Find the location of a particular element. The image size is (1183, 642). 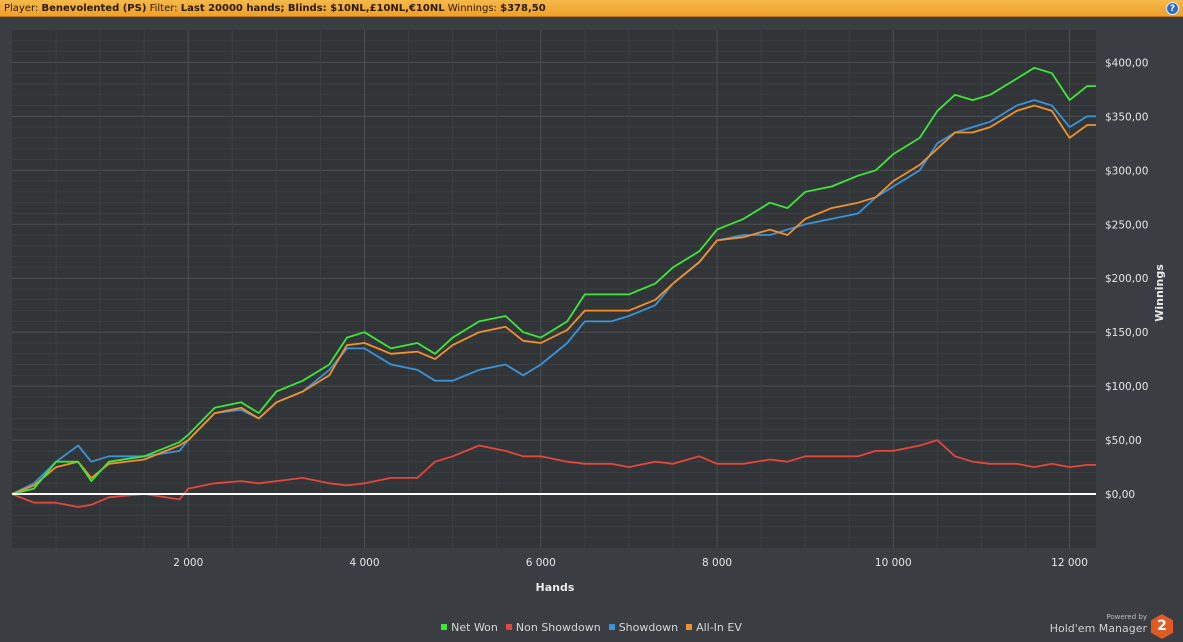

legend-item: All-In EV is located at coordinates (714, 627).